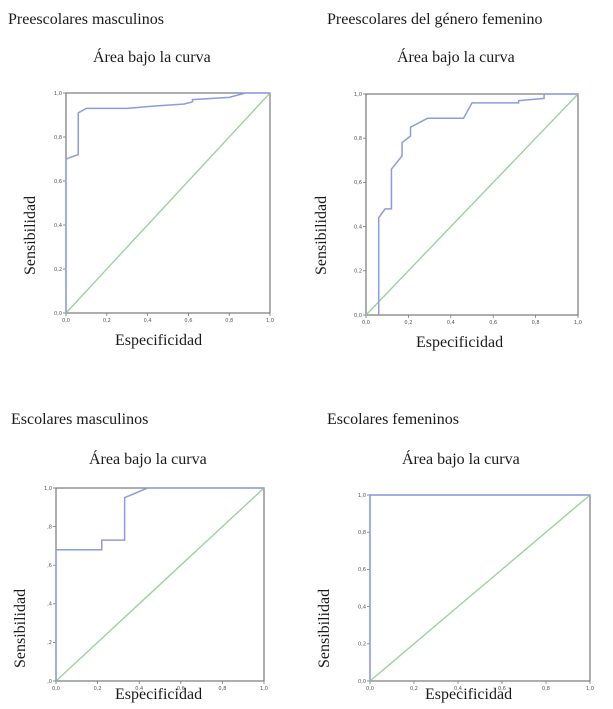 The height and width of the screenshot is (709, 613). What do you see at coordinates (159, 694) in the screenshot?
I see `x-axis-label-3: Especificidad` at bounding box center [159, 694].